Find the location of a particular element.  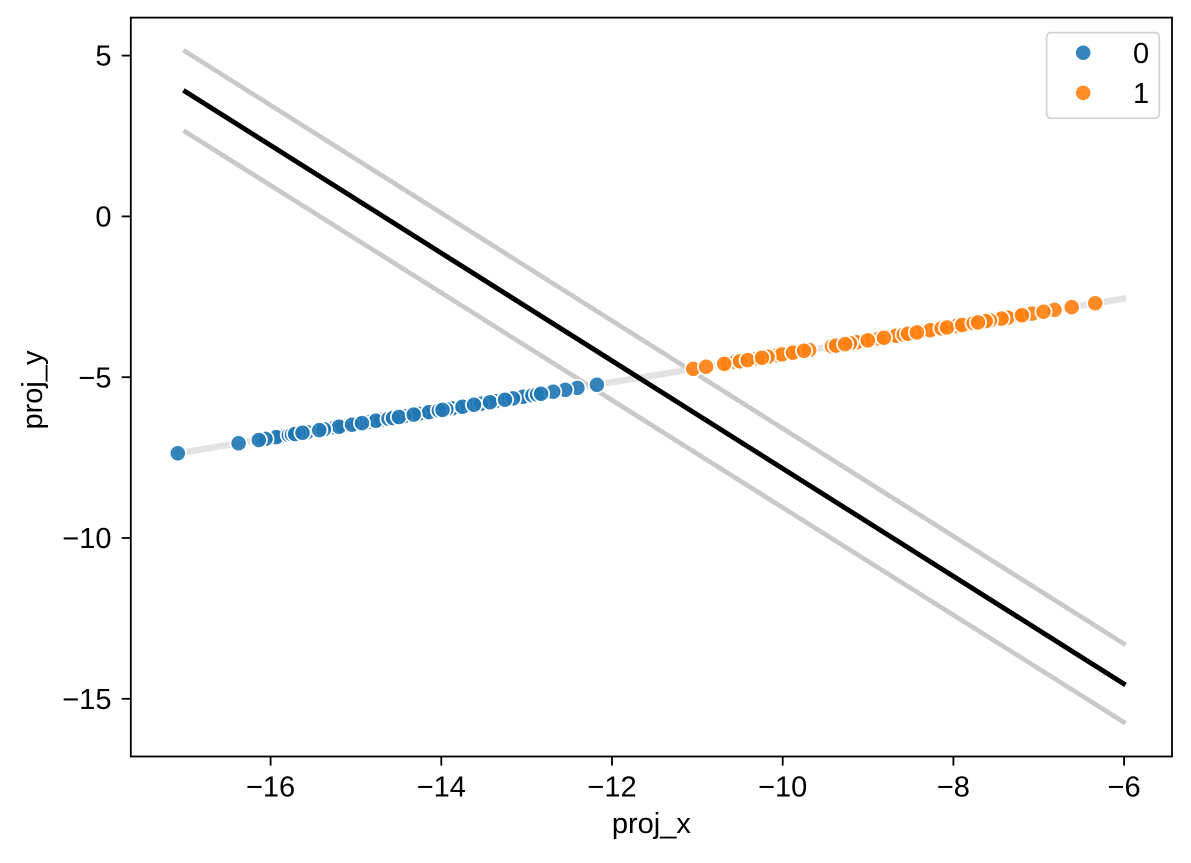

svg-text: −5 is located at coordinates (94, 378).